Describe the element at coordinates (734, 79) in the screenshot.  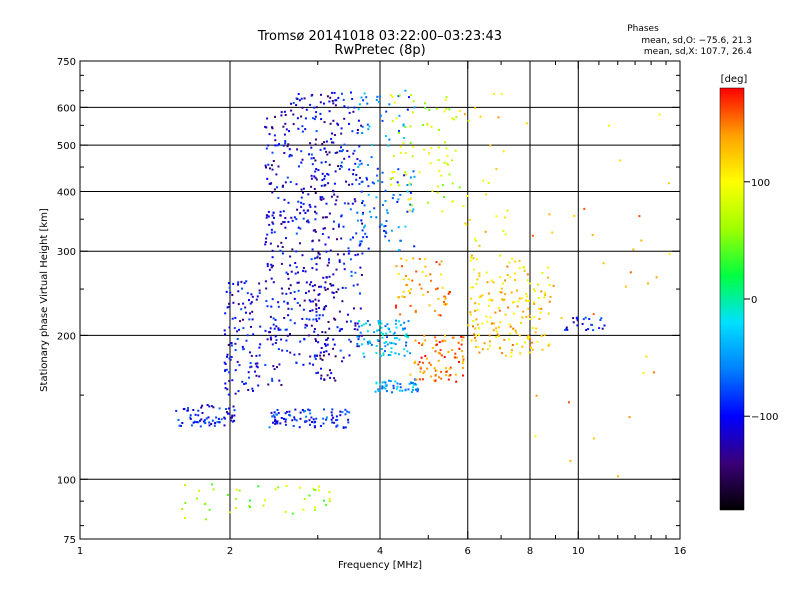
I see `colorbar-label: [deg]` at that location.